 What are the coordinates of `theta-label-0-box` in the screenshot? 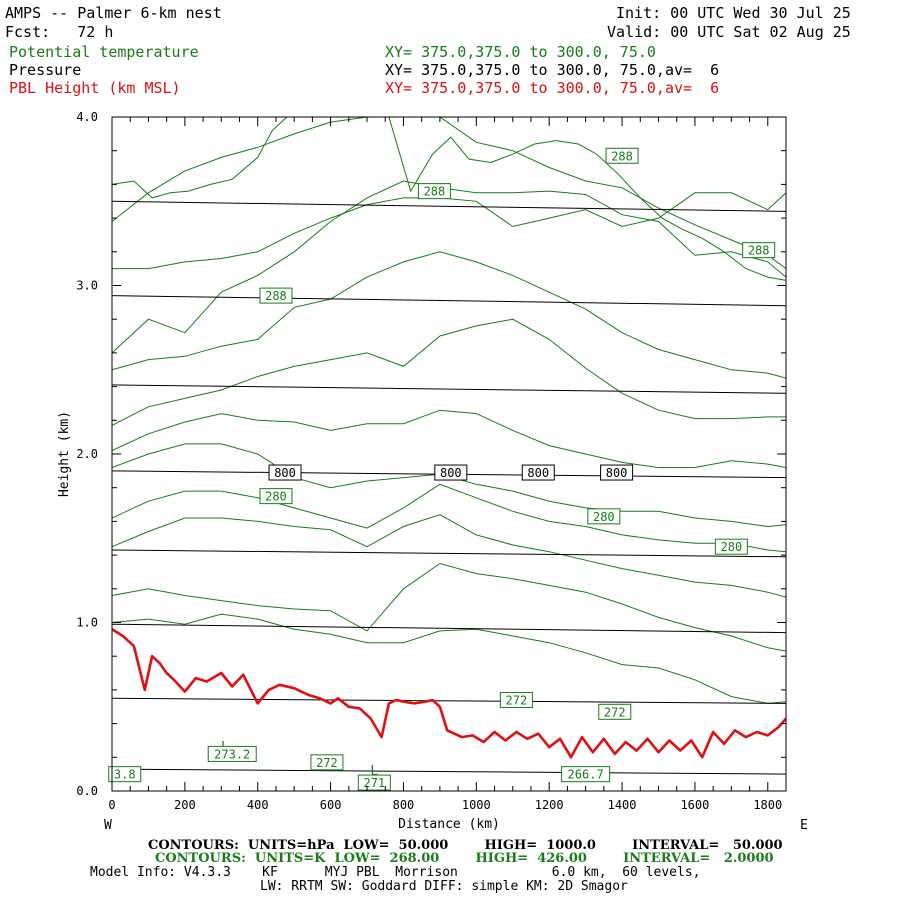 It's located at (434, 191).